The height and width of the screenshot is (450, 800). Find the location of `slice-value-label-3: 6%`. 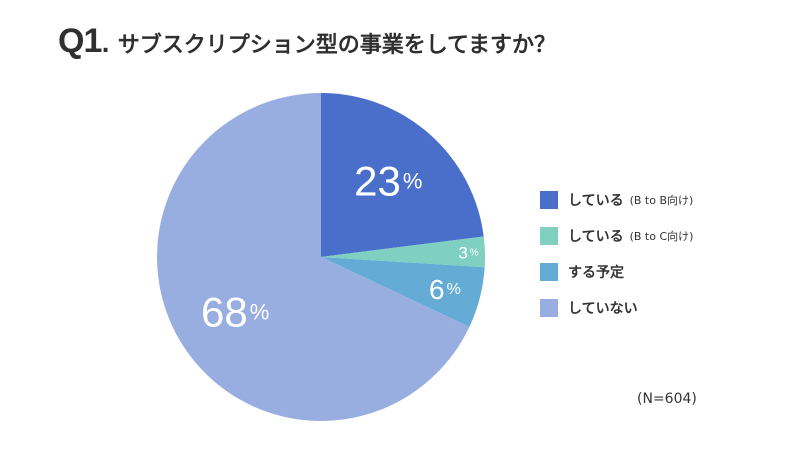

slice-value-label-3: 6% is located at coordinates (445, 288).